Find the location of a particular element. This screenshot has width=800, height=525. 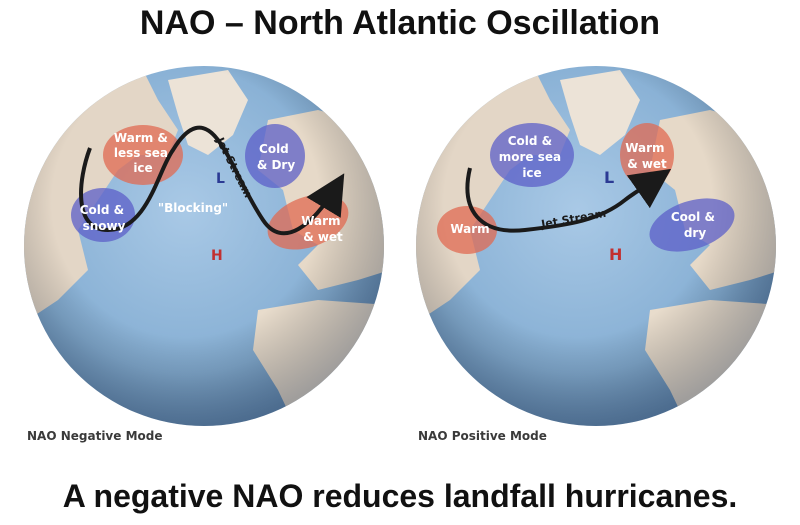

page-title: NAO – North Atlantic Oscillation is located at coordinates (400, 23).